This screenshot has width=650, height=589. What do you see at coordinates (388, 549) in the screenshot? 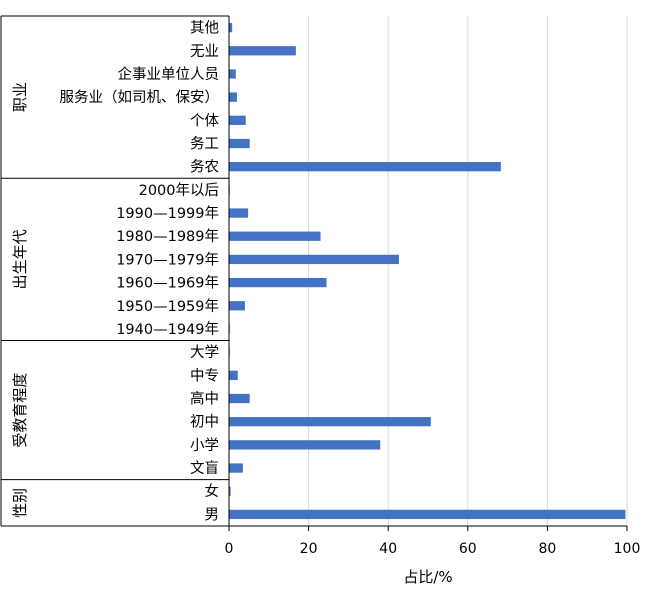
I see `x-tick-label-40: 40` at bounding box center [388, 549].